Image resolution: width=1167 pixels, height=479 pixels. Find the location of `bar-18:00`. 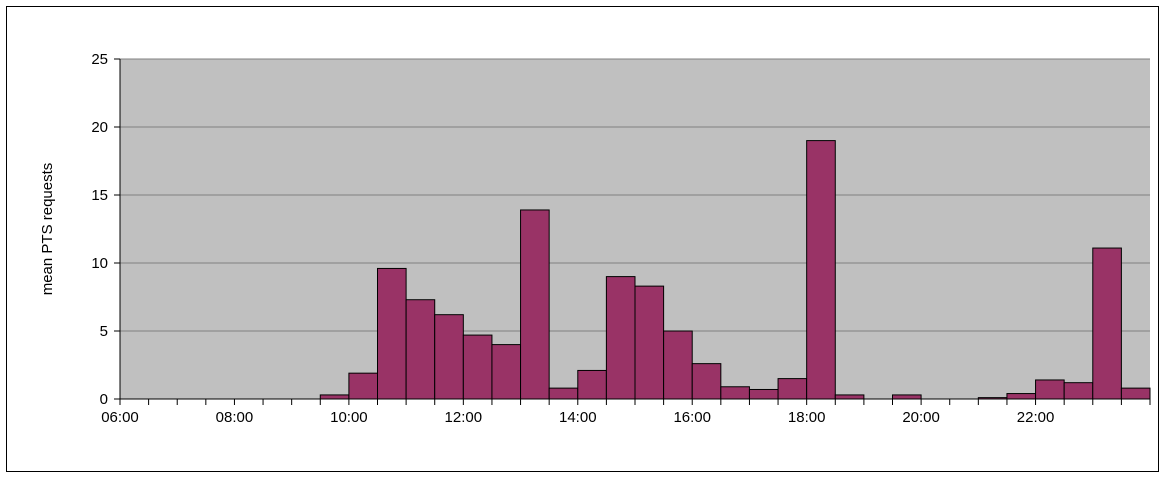

bar-18:00 is located at coordinates (821, 270).